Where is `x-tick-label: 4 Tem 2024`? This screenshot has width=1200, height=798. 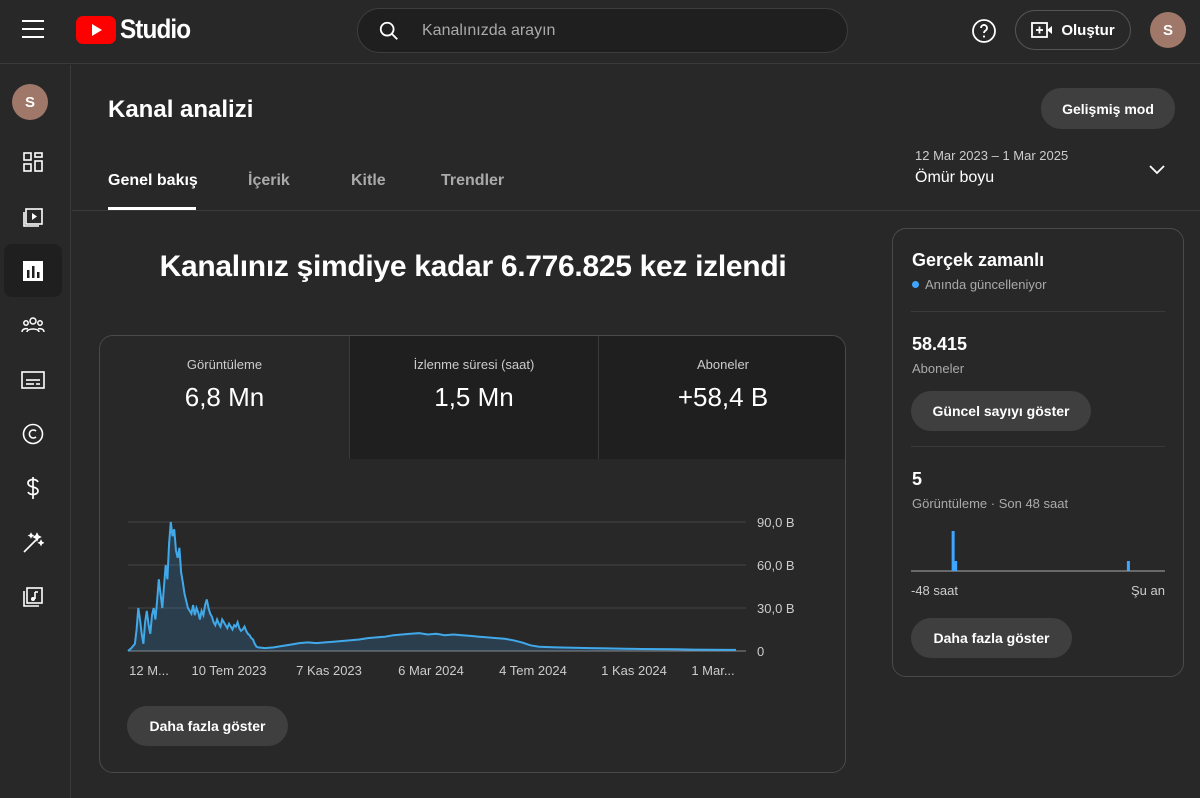
x-tick-label: 4 Tem 2024 is located at coordinates (533, 670).